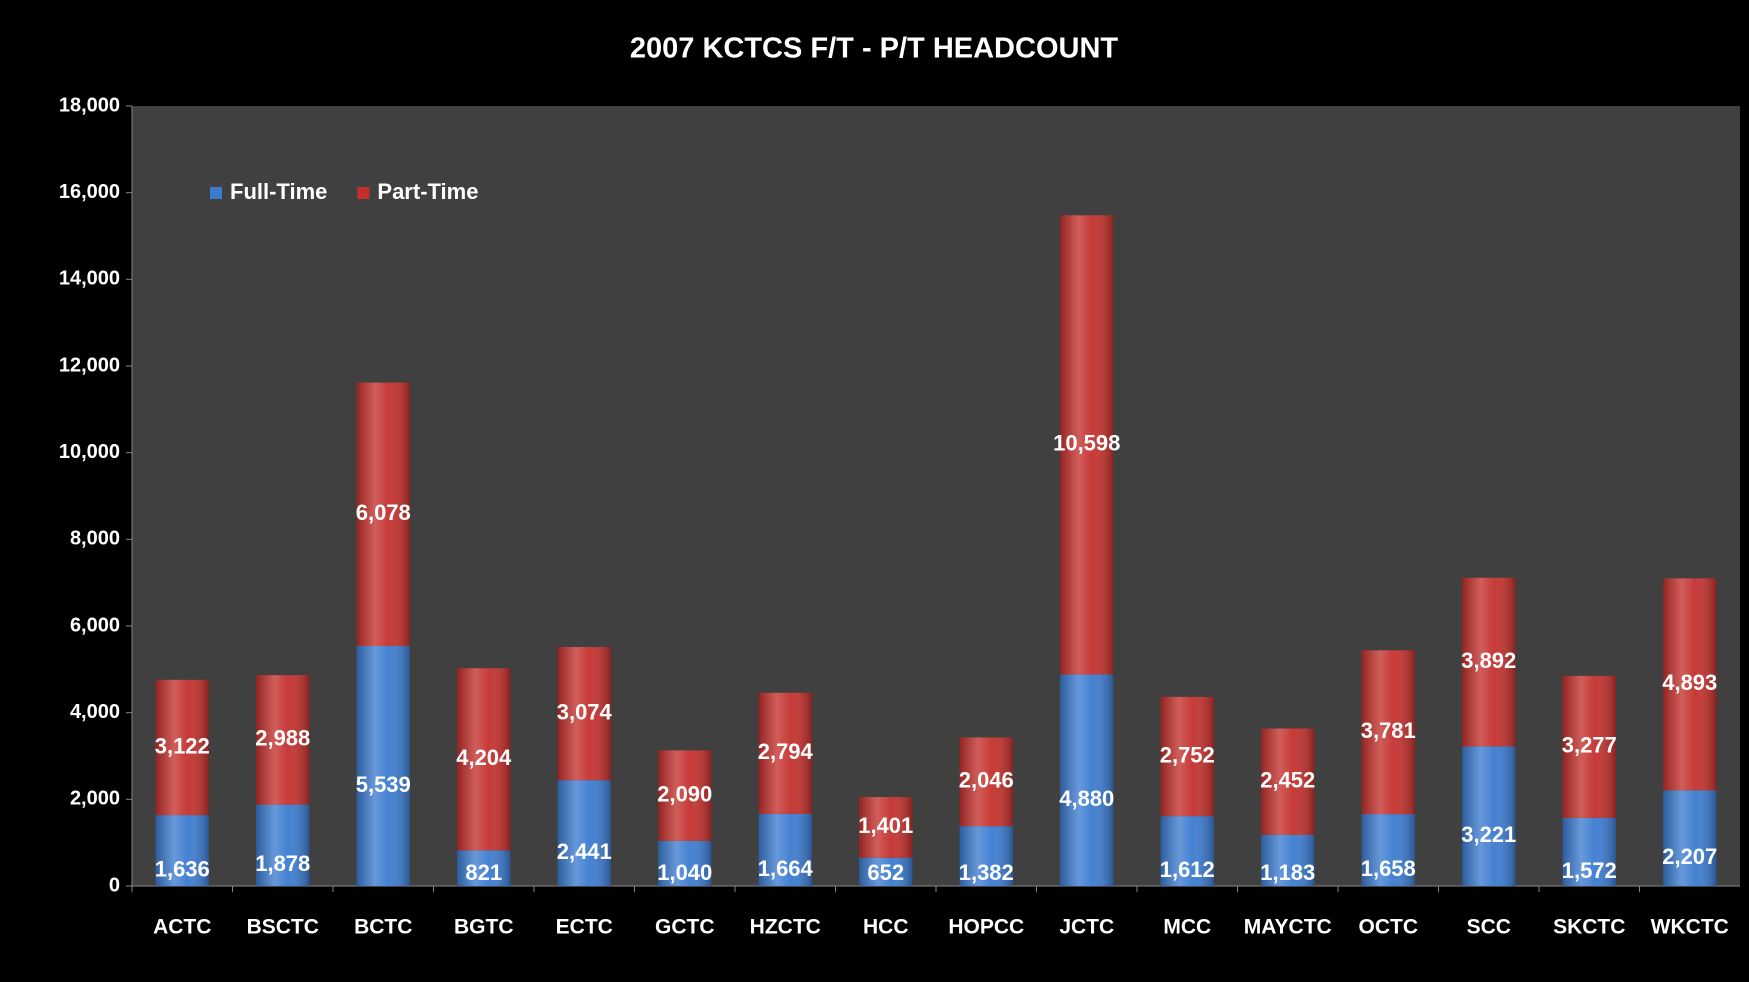 This screenshot has height=982, width=1749. I want to click on value-label: 1,572, so click(1589, 870).